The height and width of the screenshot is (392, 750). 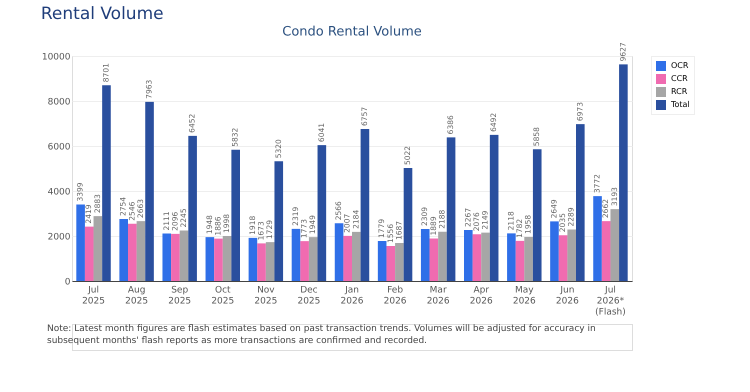 I want to click on x-tick-label: Oct 2025, so click(x=222, y=296).